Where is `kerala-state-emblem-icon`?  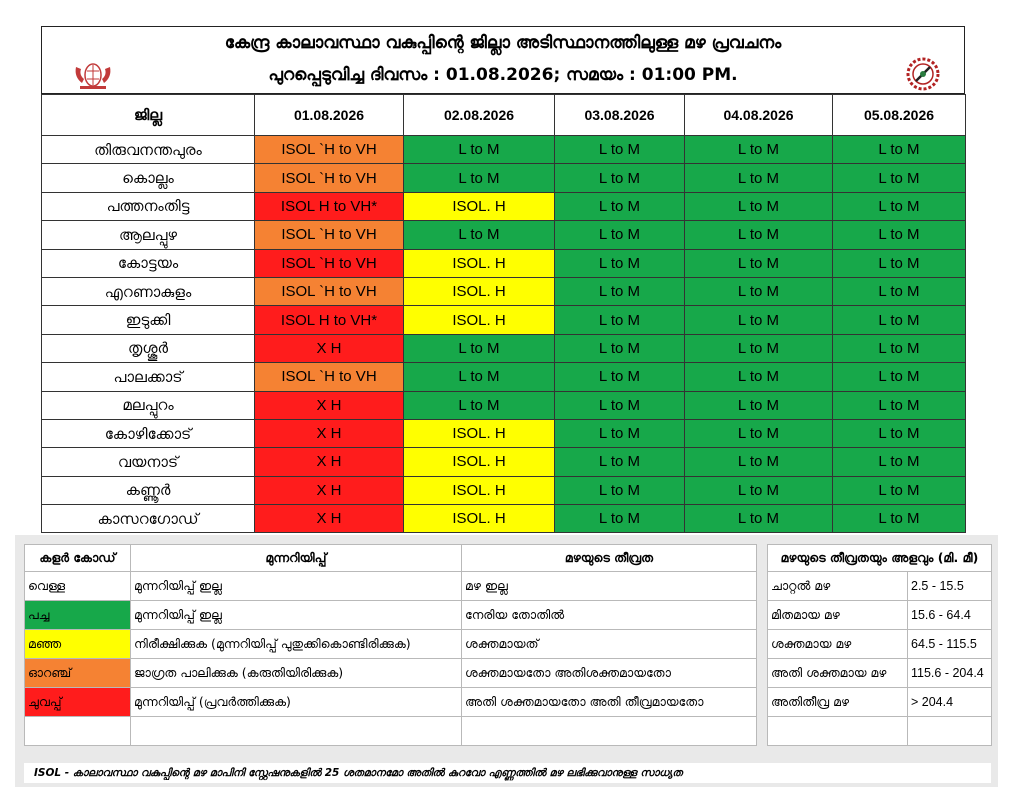 kerala-state-emblem-icon is located at coordinates (93, 76).